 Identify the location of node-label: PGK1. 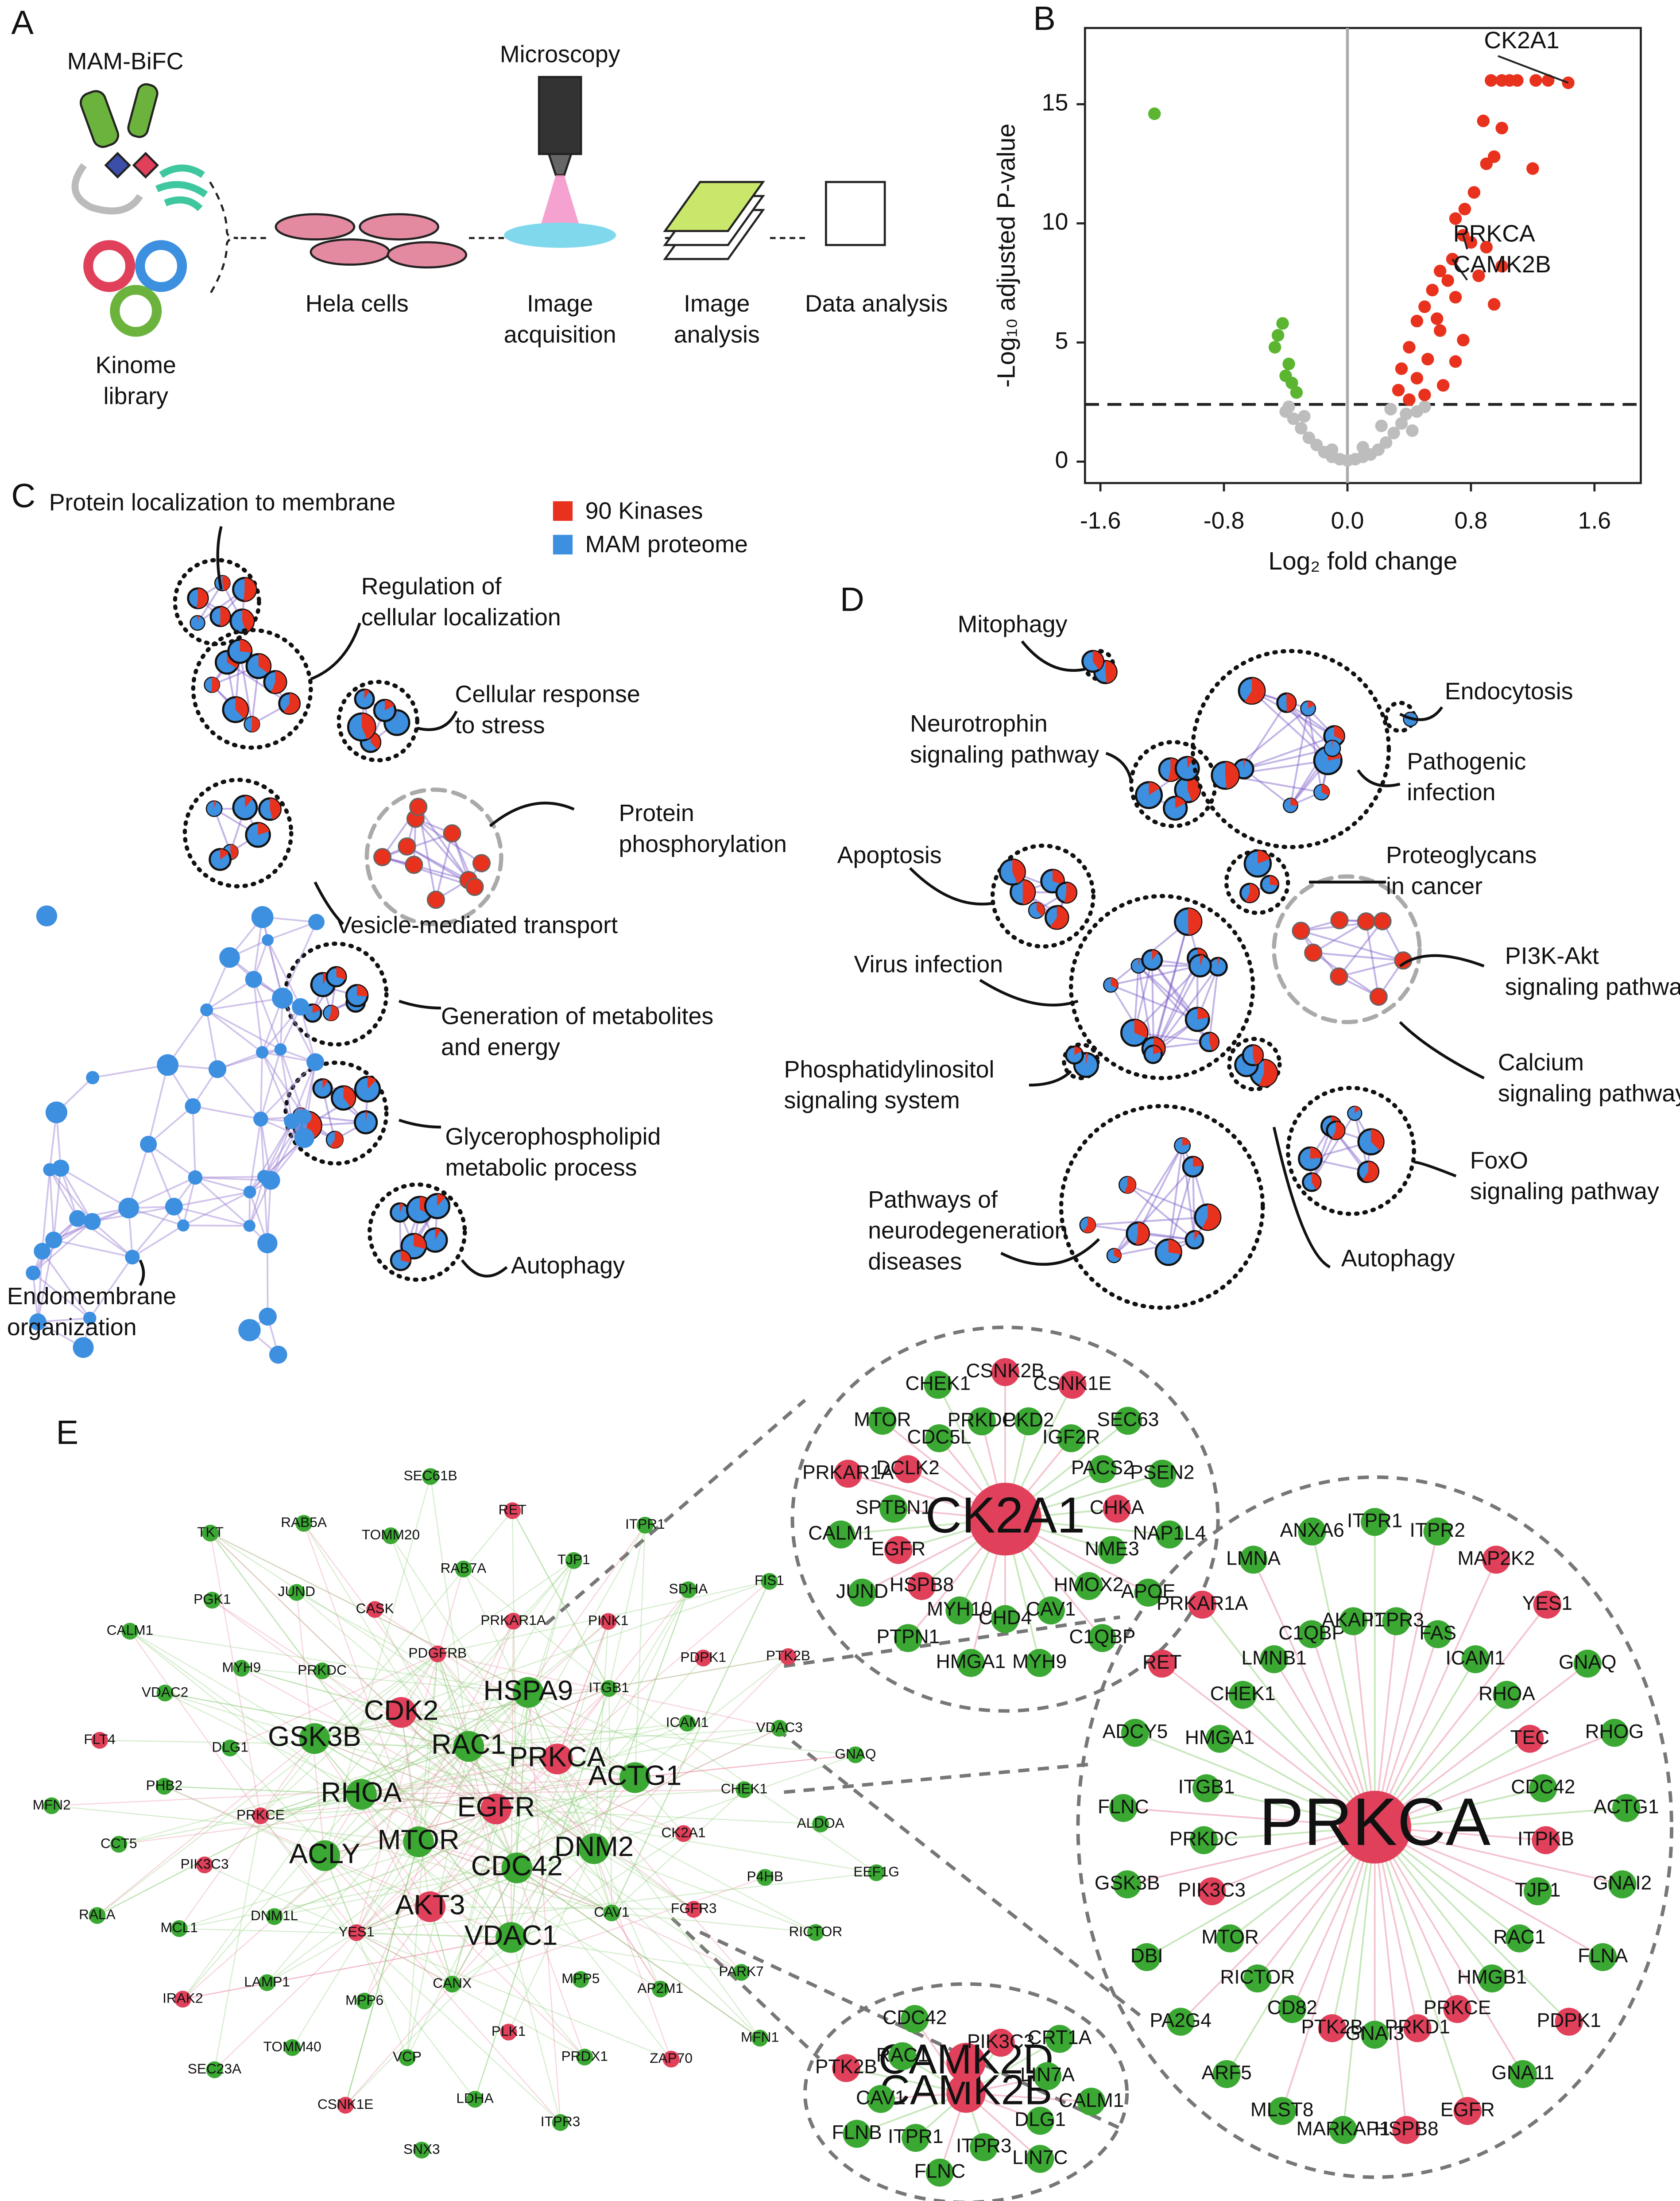
(212, 1599).